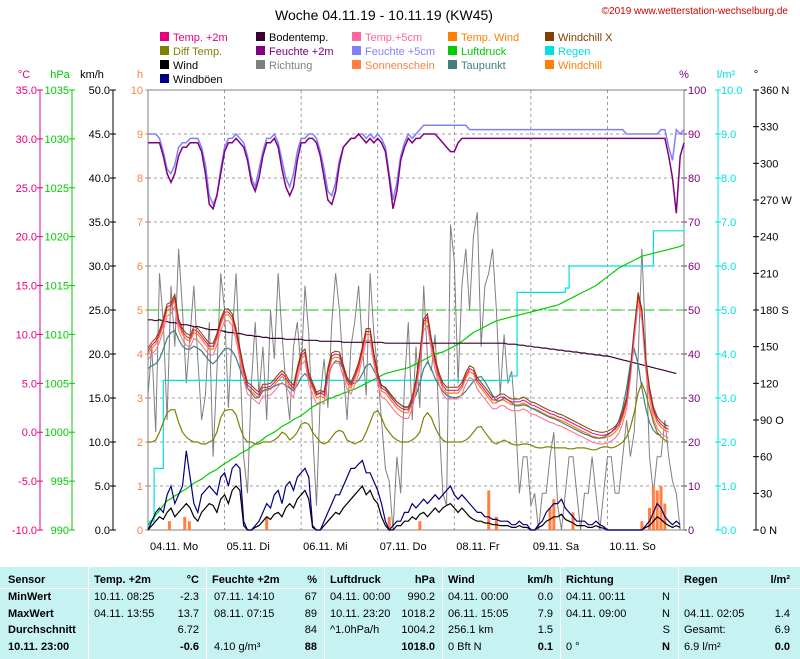  I want to click on tick-label-direction: 300, so click(769, 164).